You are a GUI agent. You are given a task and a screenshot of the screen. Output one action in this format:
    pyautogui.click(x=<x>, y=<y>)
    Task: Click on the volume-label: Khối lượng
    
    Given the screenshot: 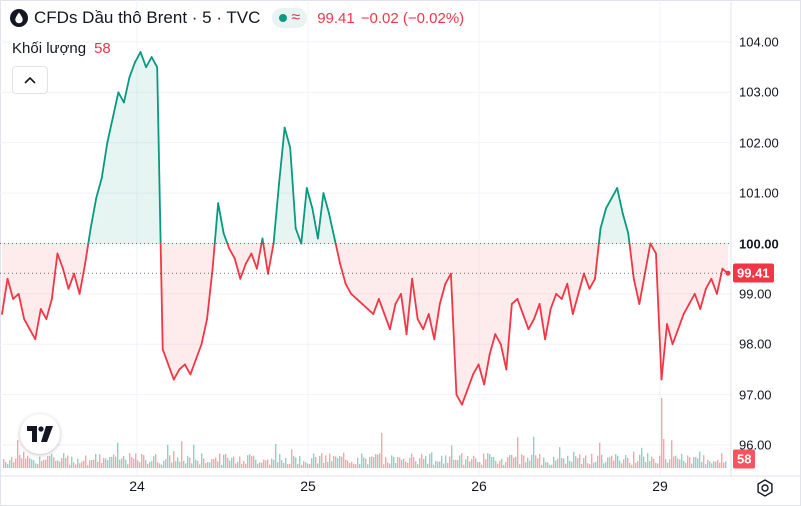 What is the action you would take?
    pyautogui.click(x=49, y=48)
    